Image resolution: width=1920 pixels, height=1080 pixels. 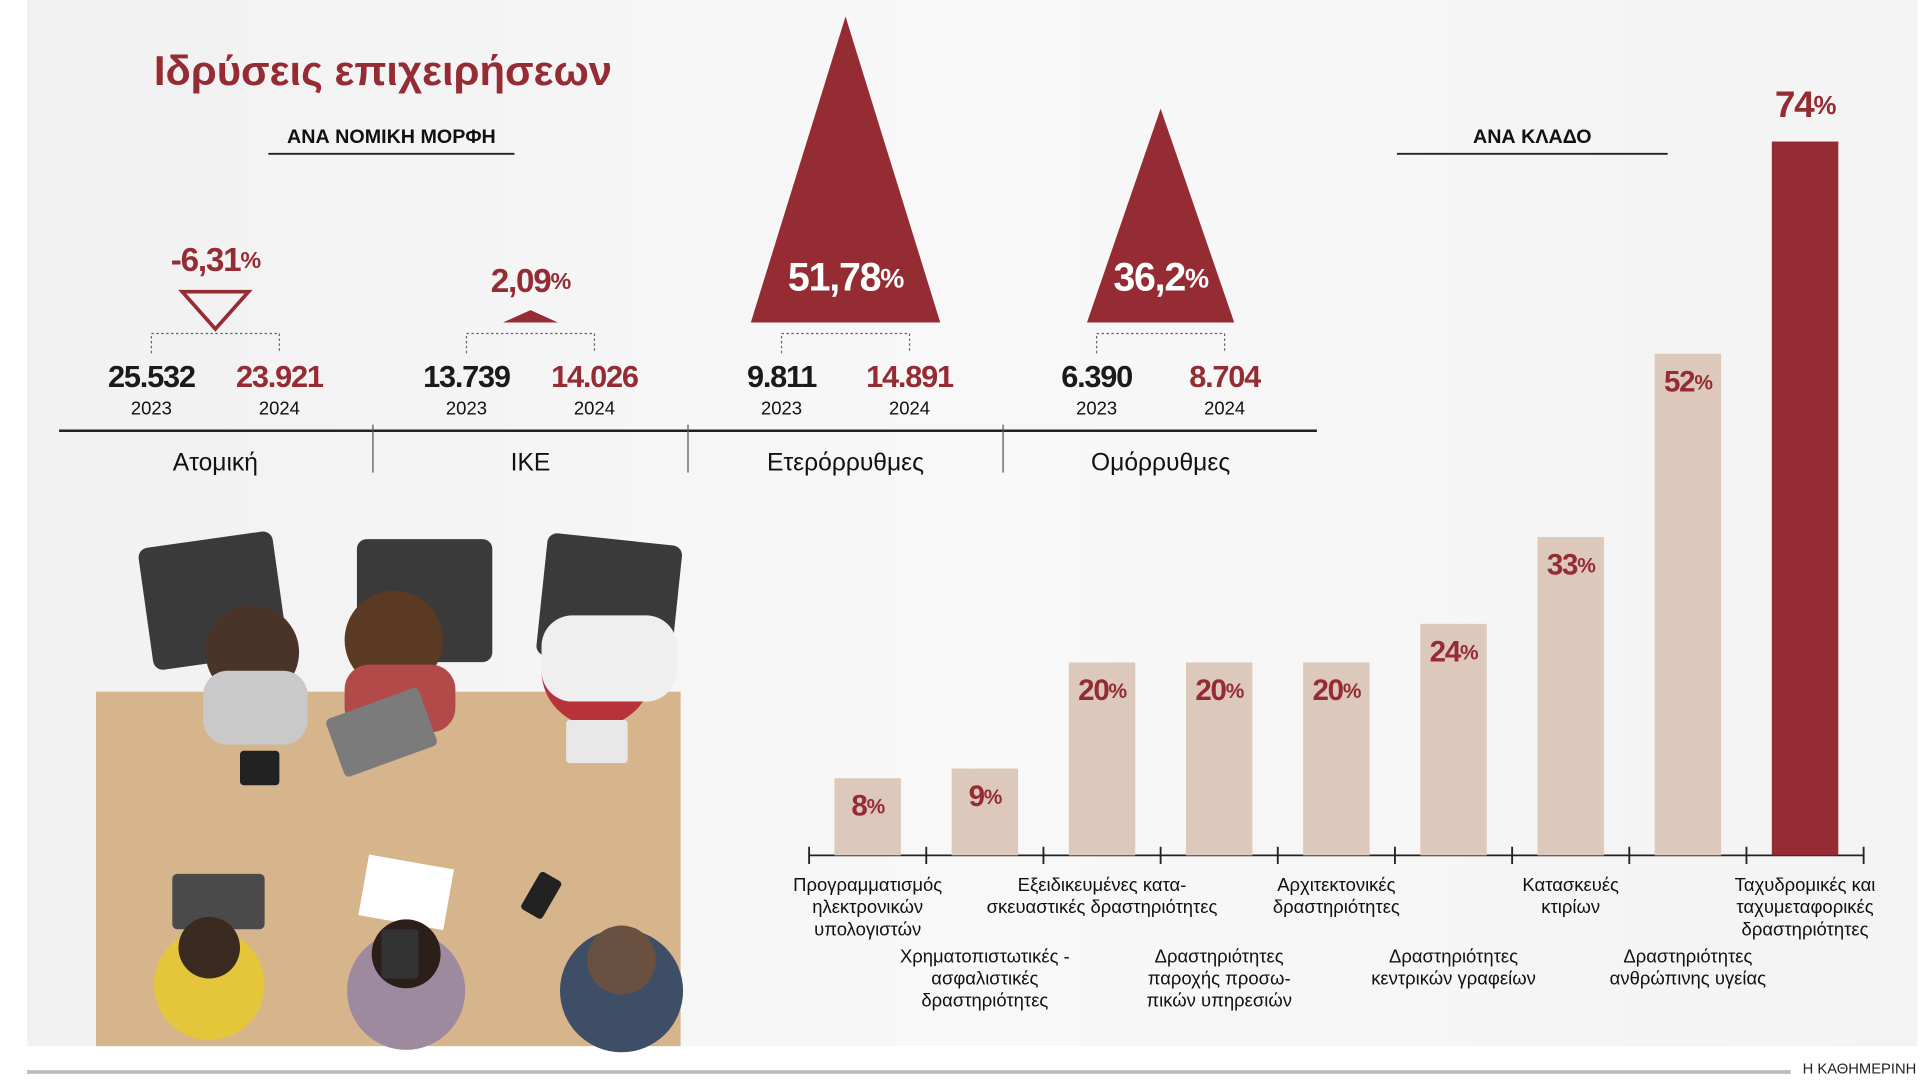 I want to click on category-label: ασφαλιστικές, so click(x=984, y=978).